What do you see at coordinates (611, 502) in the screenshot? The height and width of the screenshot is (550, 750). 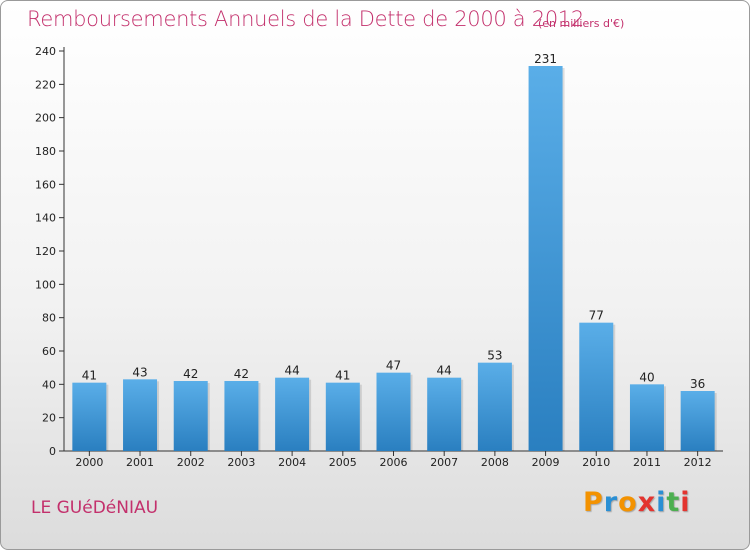 I see `logo-letter: r` at bounding box center [611, 502].